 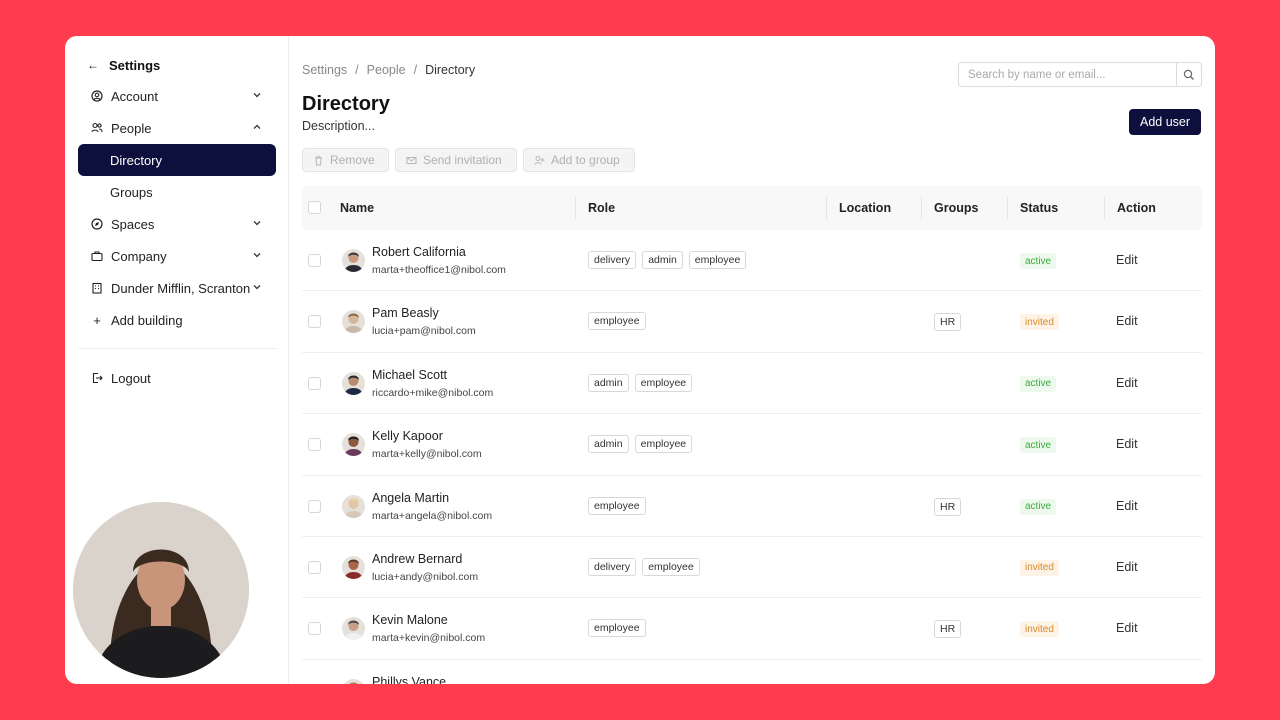 I want to click on sidebar-item-account: Account, so click(x=177, y=96).